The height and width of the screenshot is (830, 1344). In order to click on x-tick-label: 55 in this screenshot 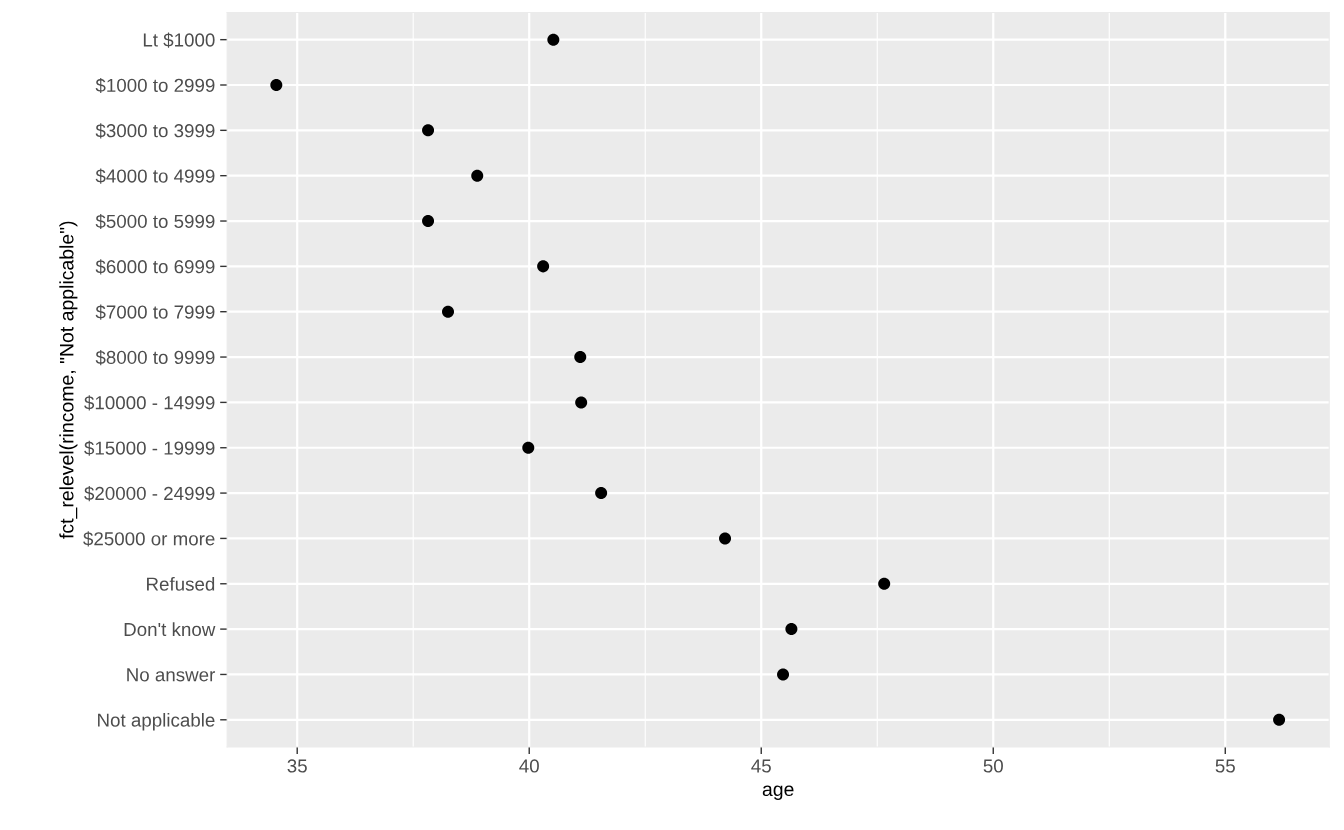, I will do `click(1225, 766)`.